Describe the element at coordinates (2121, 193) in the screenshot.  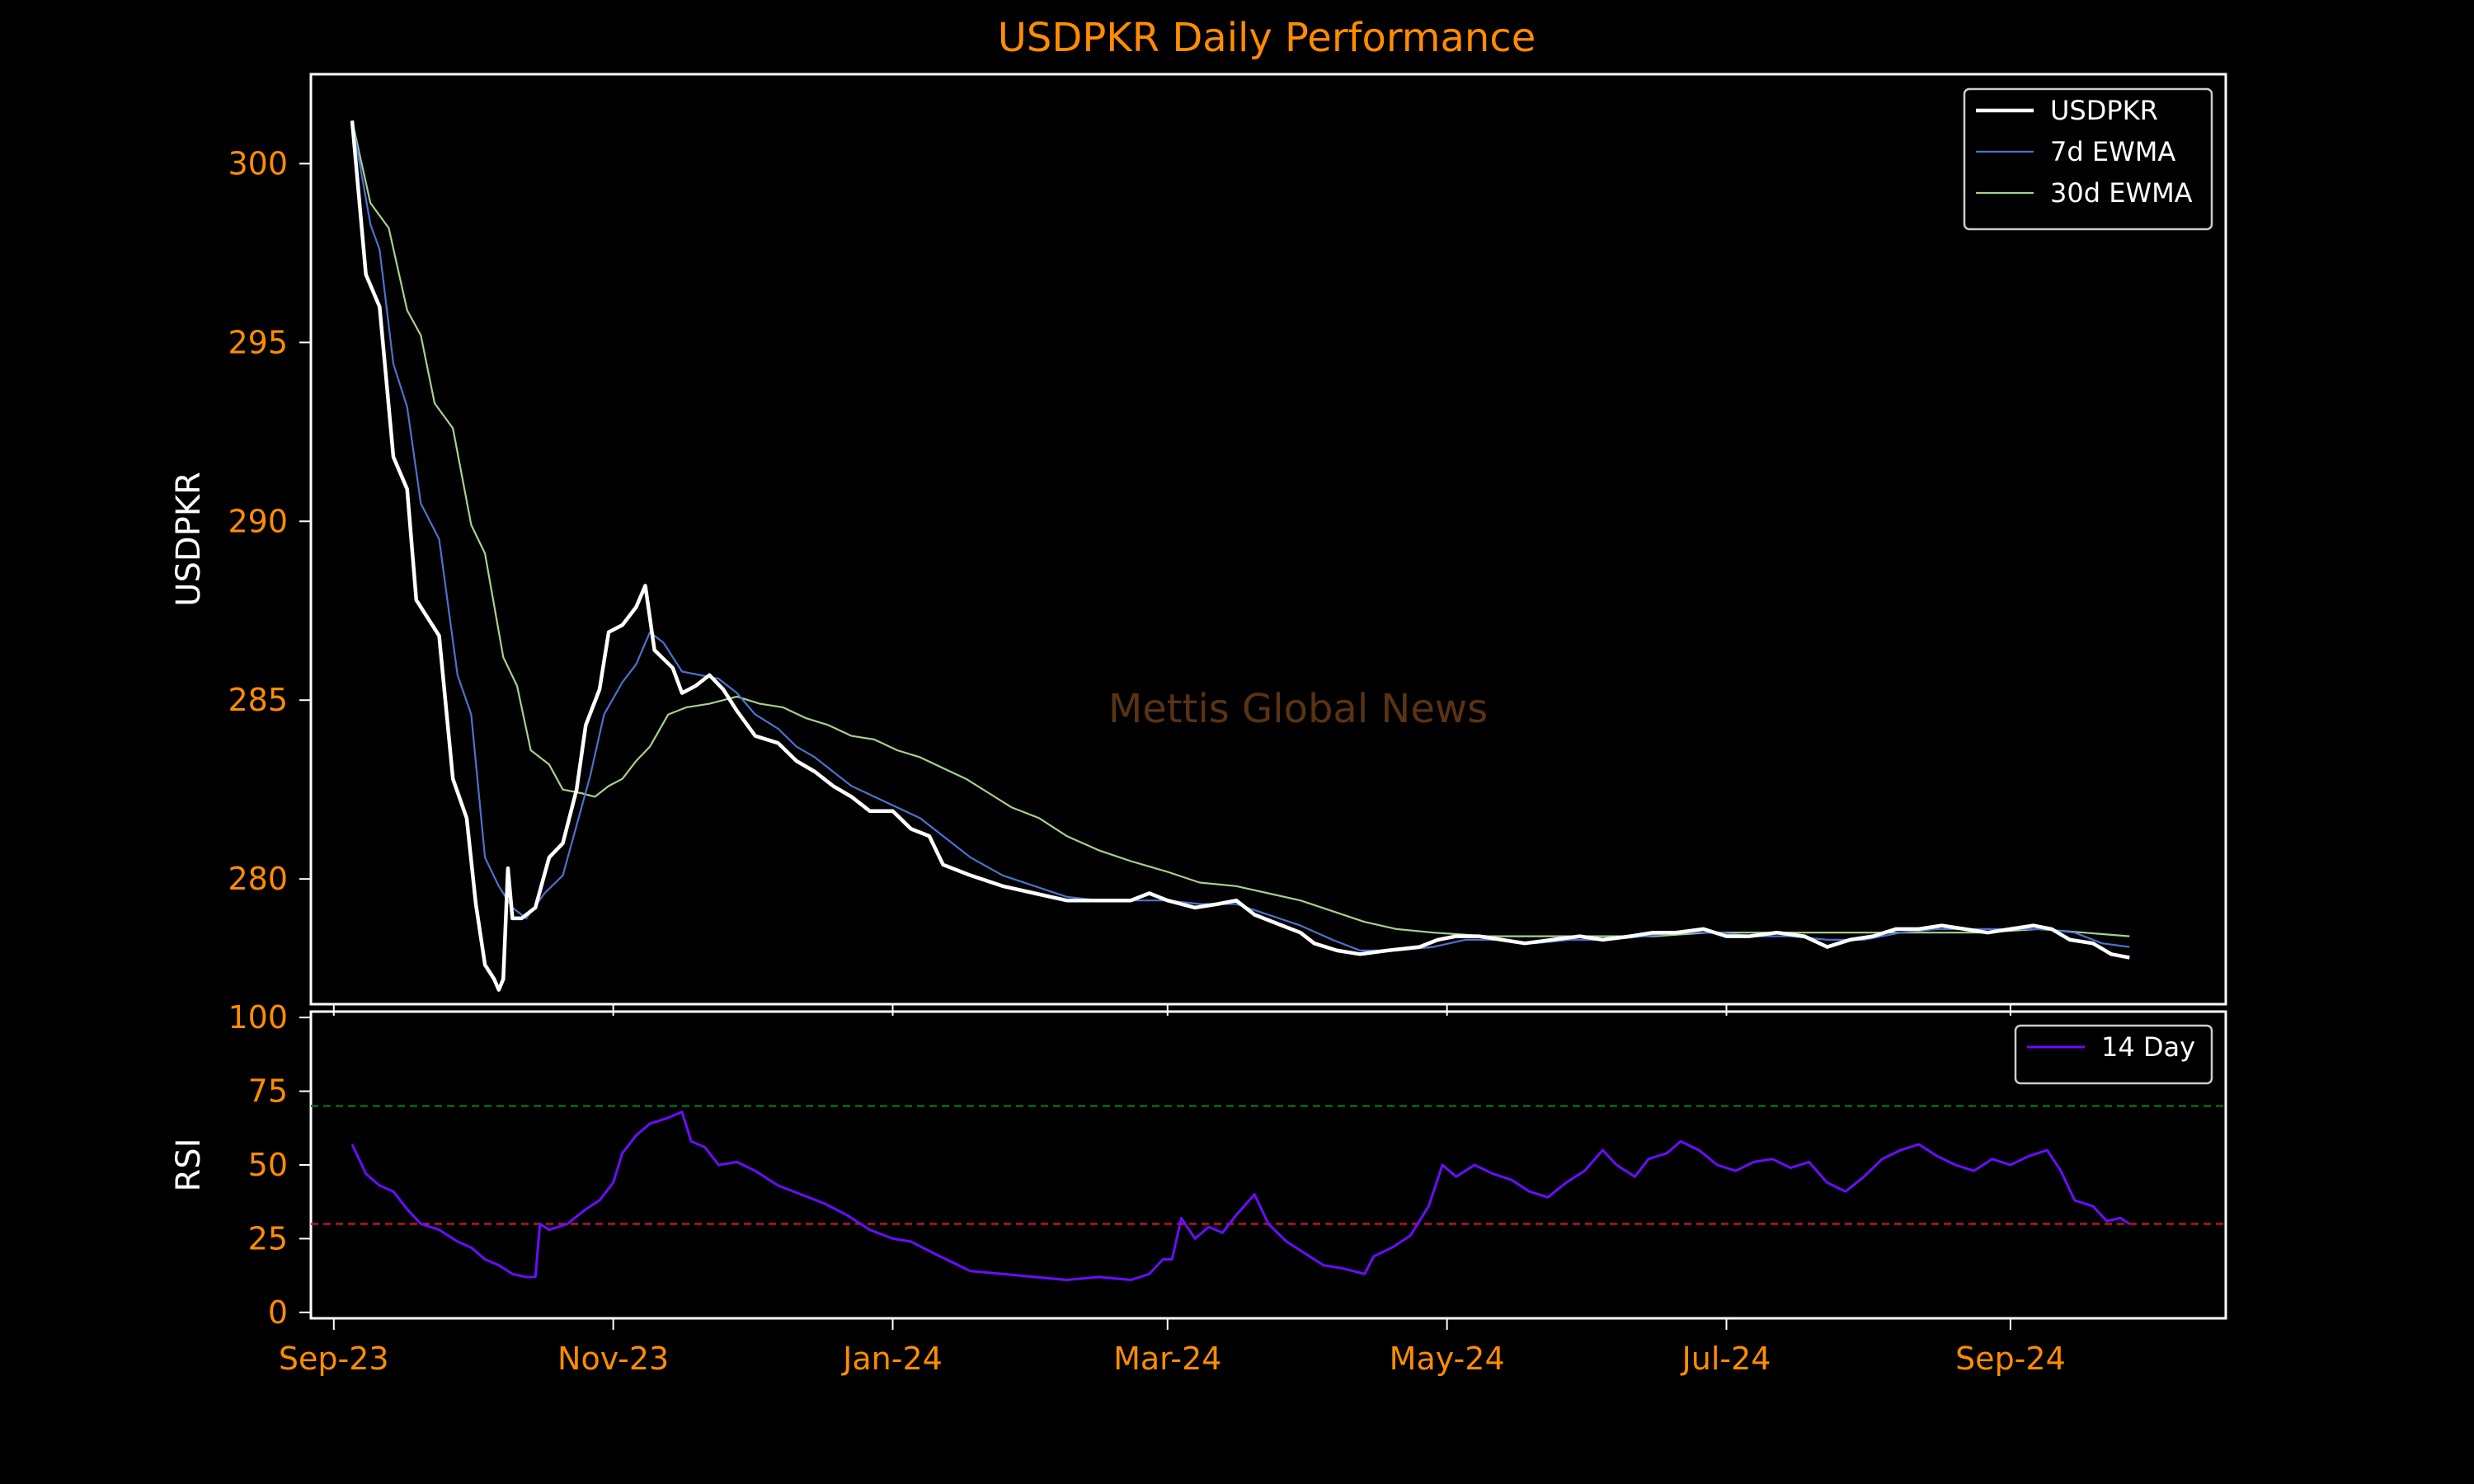
I see `legend-label-30d-ewma: 30d EWMA` at that location.